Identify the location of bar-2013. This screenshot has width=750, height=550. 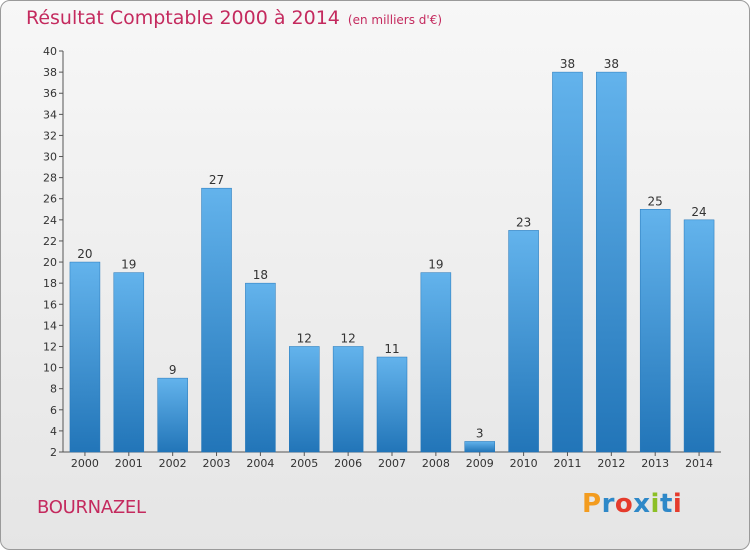
(655, 331).